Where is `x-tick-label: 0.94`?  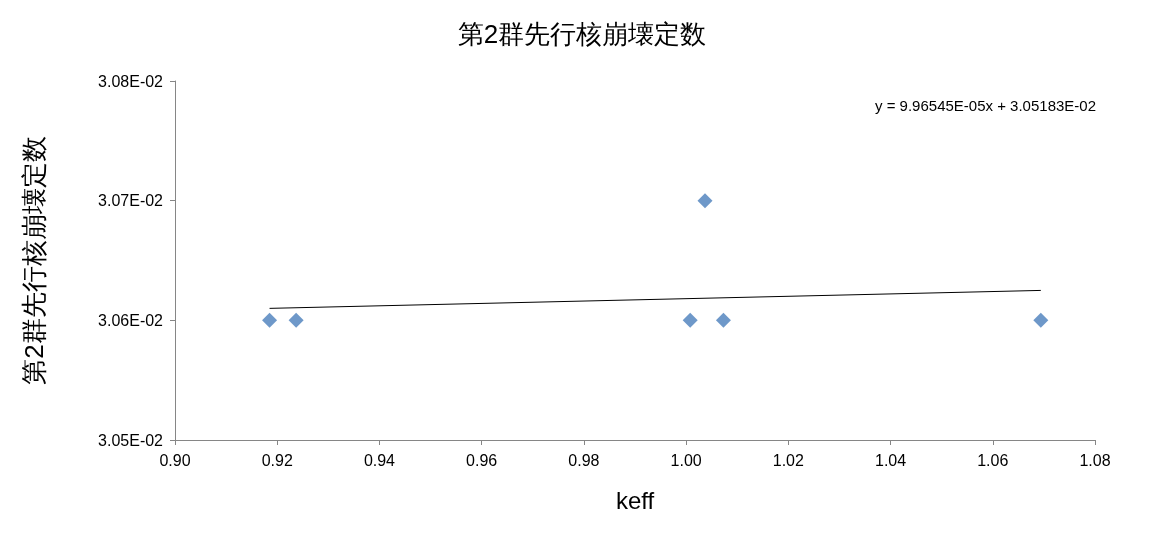 x-tick-label: 0.94 is located at coordinates (379, 460).